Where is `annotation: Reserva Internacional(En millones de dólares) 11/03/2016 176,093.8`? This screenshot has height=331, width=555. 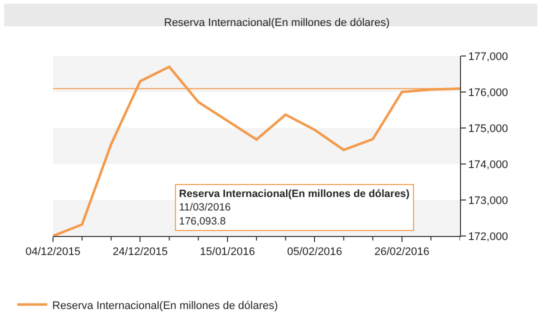
annotation: Reserva Internacional(En millones de dólares) 11/03/2016 176,093.8 is located at coordinates (294, 208).